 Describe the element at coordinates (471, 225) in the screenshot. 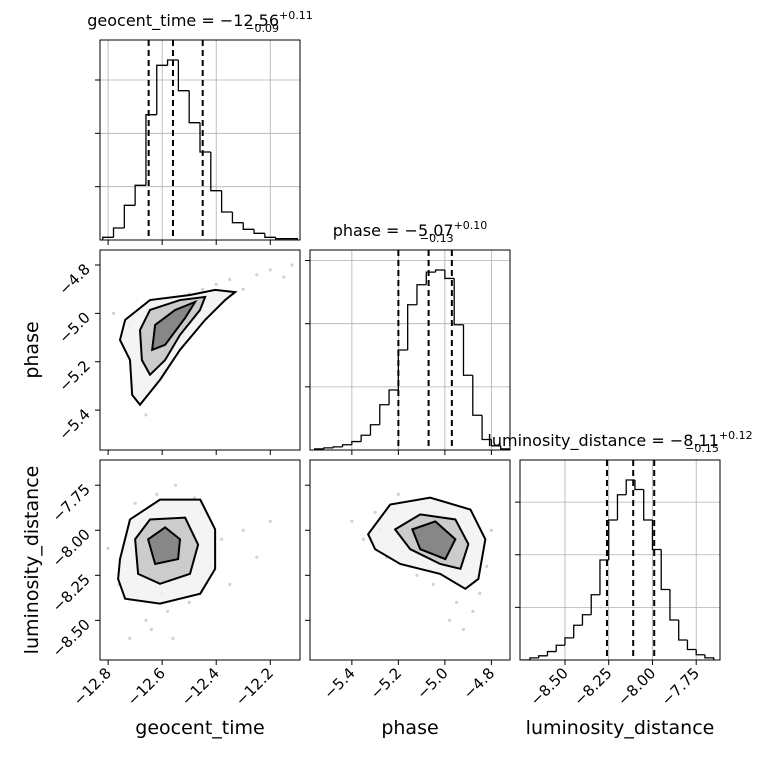

I see `title-upper: +0.10` at that location.